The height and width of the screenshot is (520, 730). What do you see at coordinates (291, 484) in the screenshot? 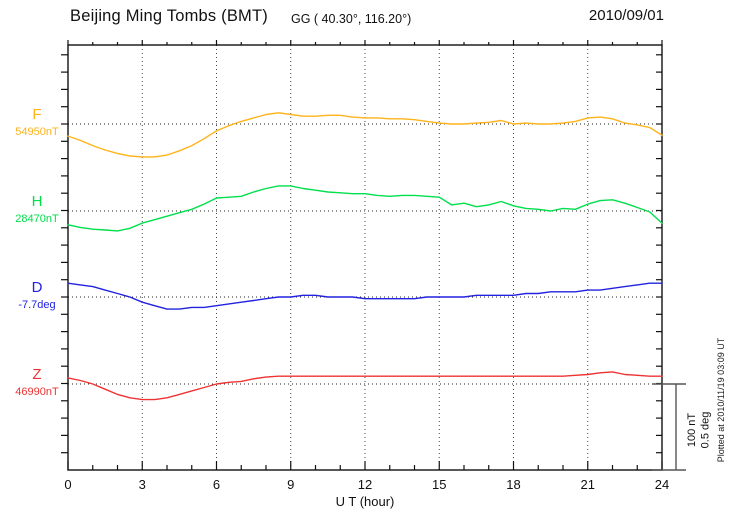
I see `x-tick-label-9: 9` at bounding box center [291, 484].